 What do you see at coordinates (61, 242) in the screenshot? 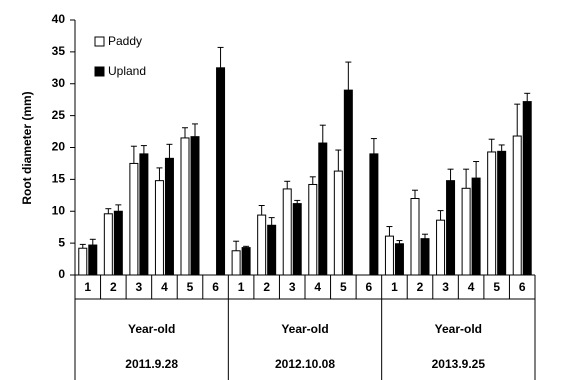
I see `y-tick-label: 5` at bounding box center [61, 242].